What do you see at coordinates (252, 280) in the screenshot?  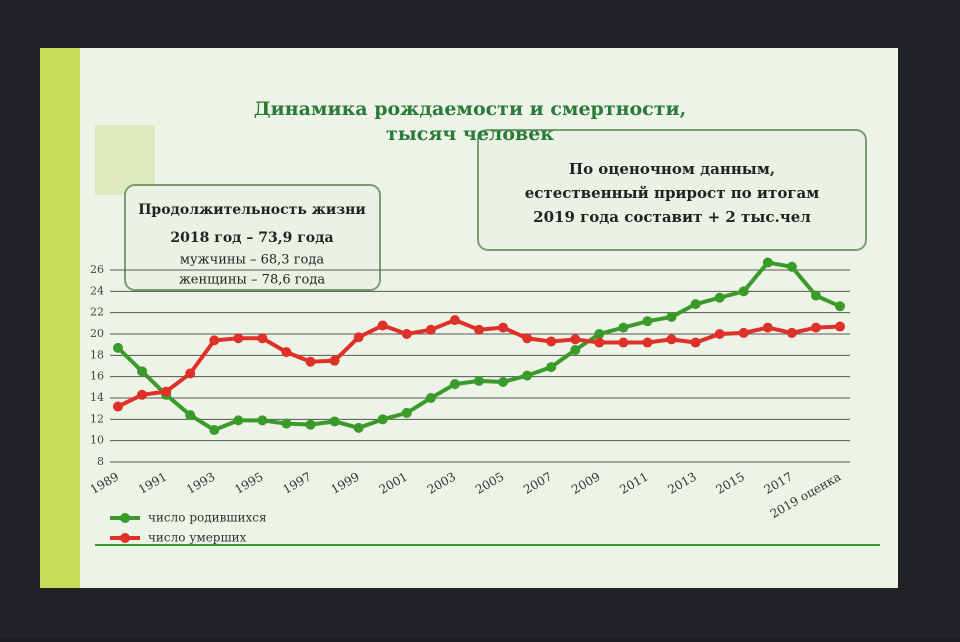 I see `info-left-text: женщины – 78,6 года` at bounding box center [252, 280].